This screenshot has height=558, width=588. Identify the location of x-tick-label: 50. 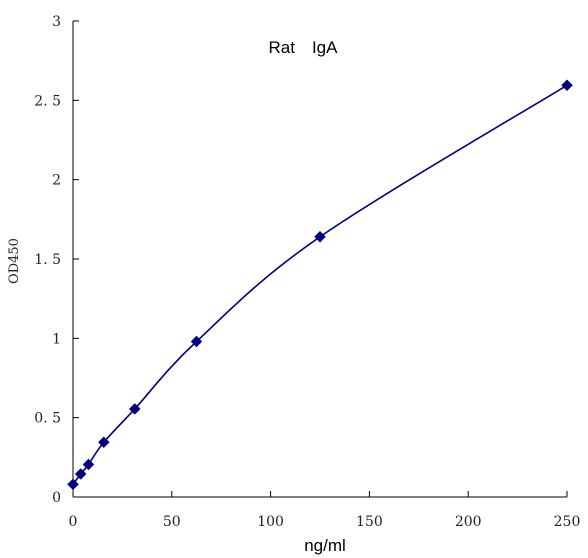
(172, 522).